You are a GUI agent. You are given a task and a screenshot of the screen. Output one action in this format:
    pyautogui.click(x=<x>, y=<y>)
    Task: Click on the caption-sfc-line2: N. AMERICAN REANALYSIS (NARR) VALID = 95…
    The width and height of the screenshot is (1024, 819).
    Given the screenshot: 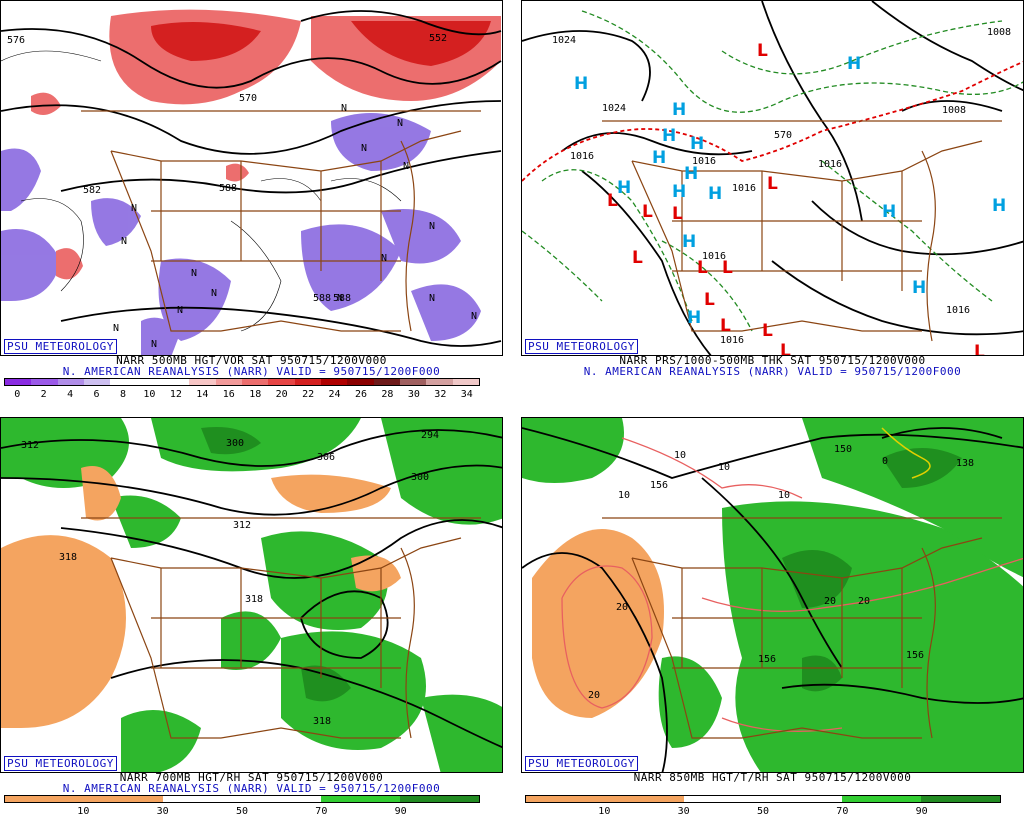 What is the action you would take?
    pyautogui.click(x=772, y=371)
    